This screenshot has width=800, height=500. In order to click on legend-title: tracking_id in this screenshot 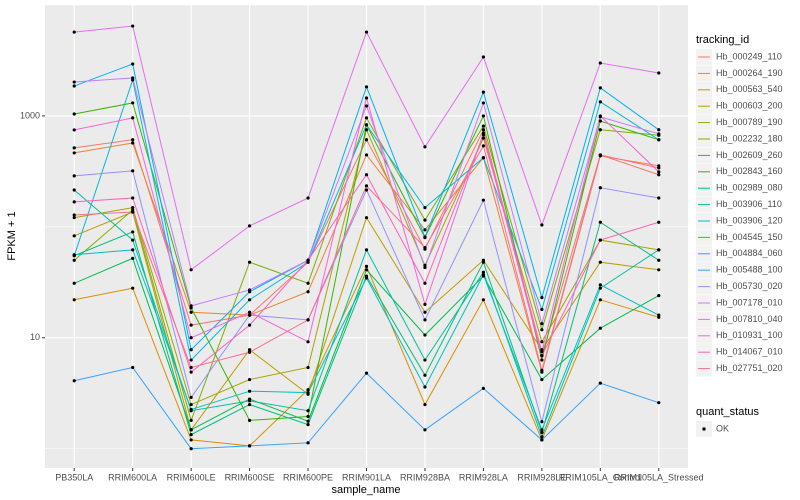, I will do `click(722, 40)`.